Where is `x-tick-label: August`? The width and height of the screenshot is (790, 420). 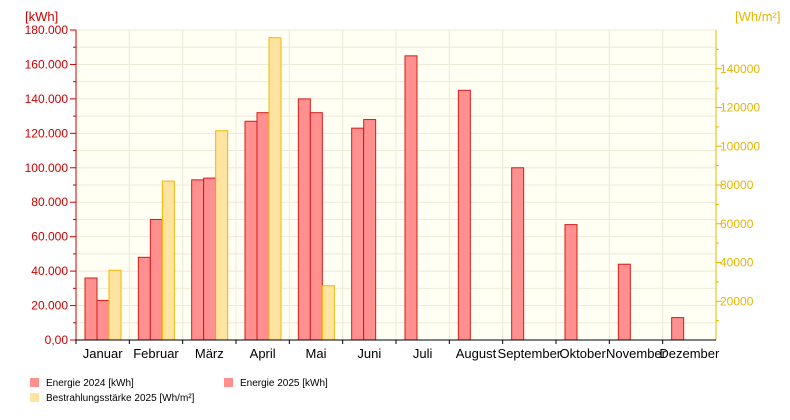 x-tick-label: August is located at coordinates (476, 353).